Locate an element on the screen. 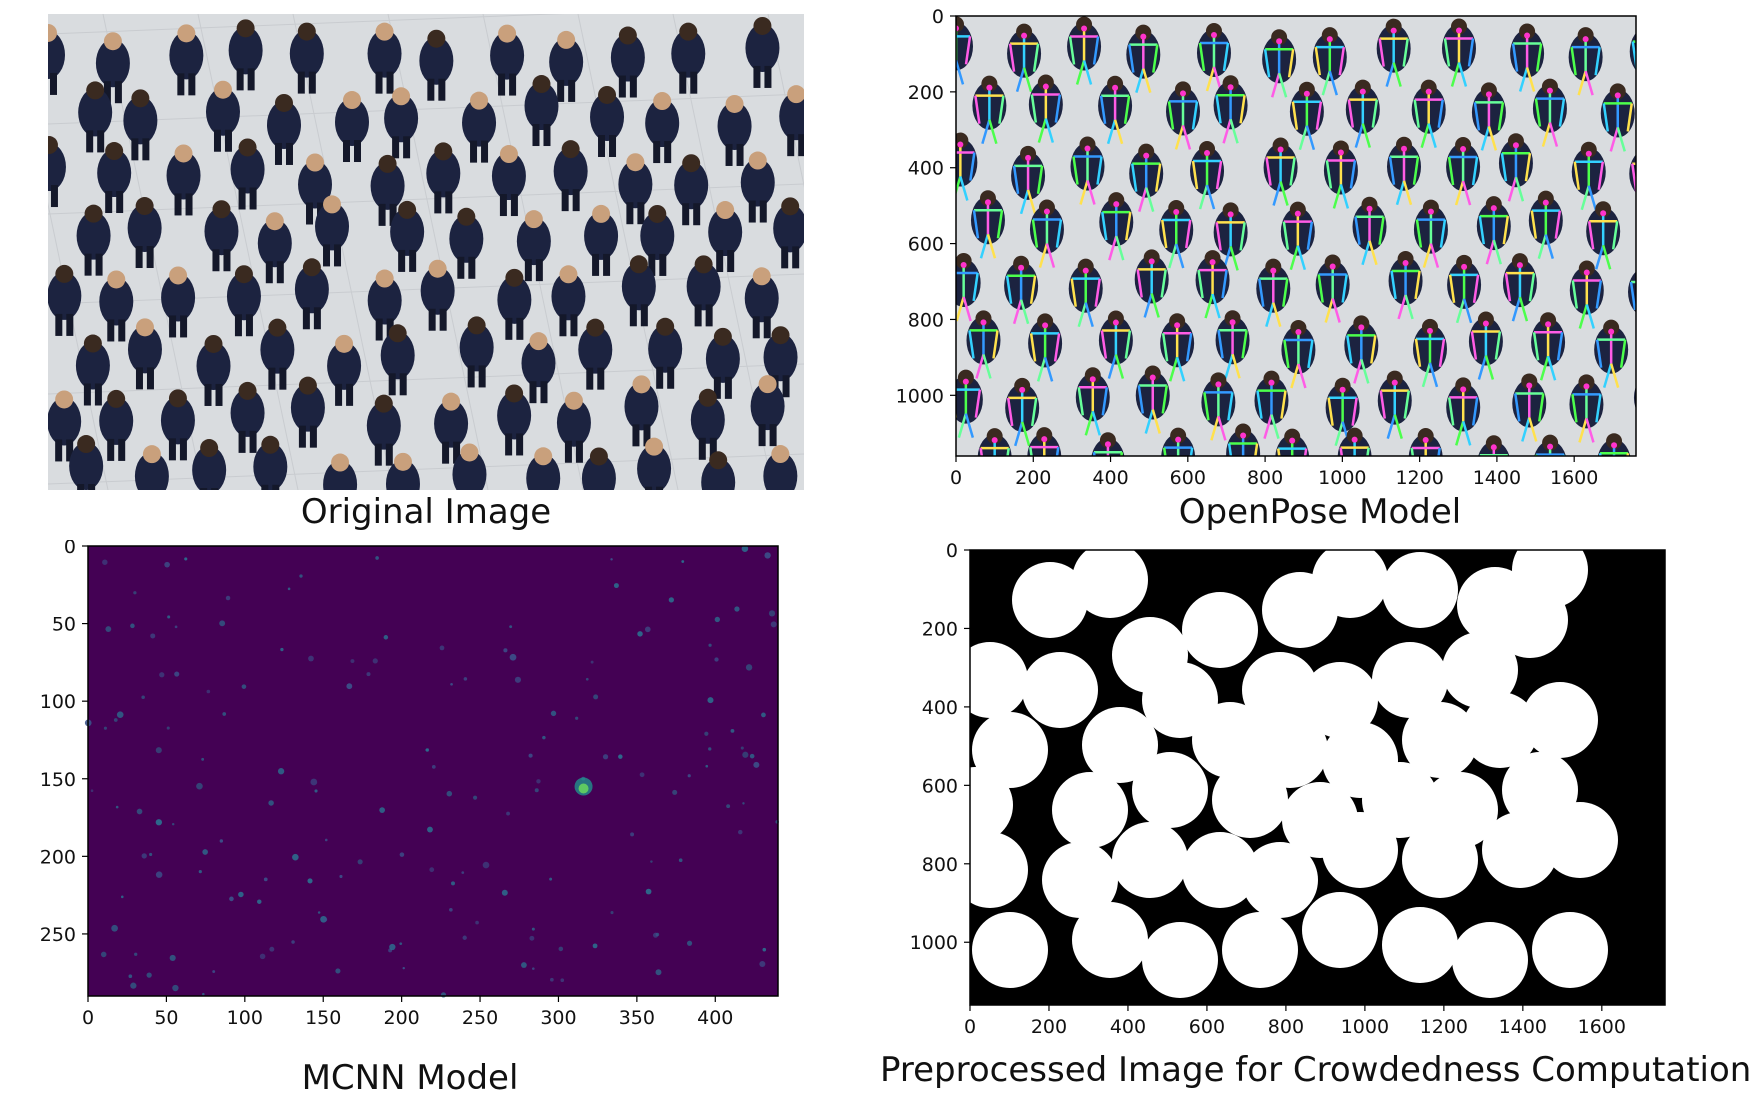 This screenshot has height=1098, width=1760. y-tick-label: 200 is located at coordinates (940, 629).